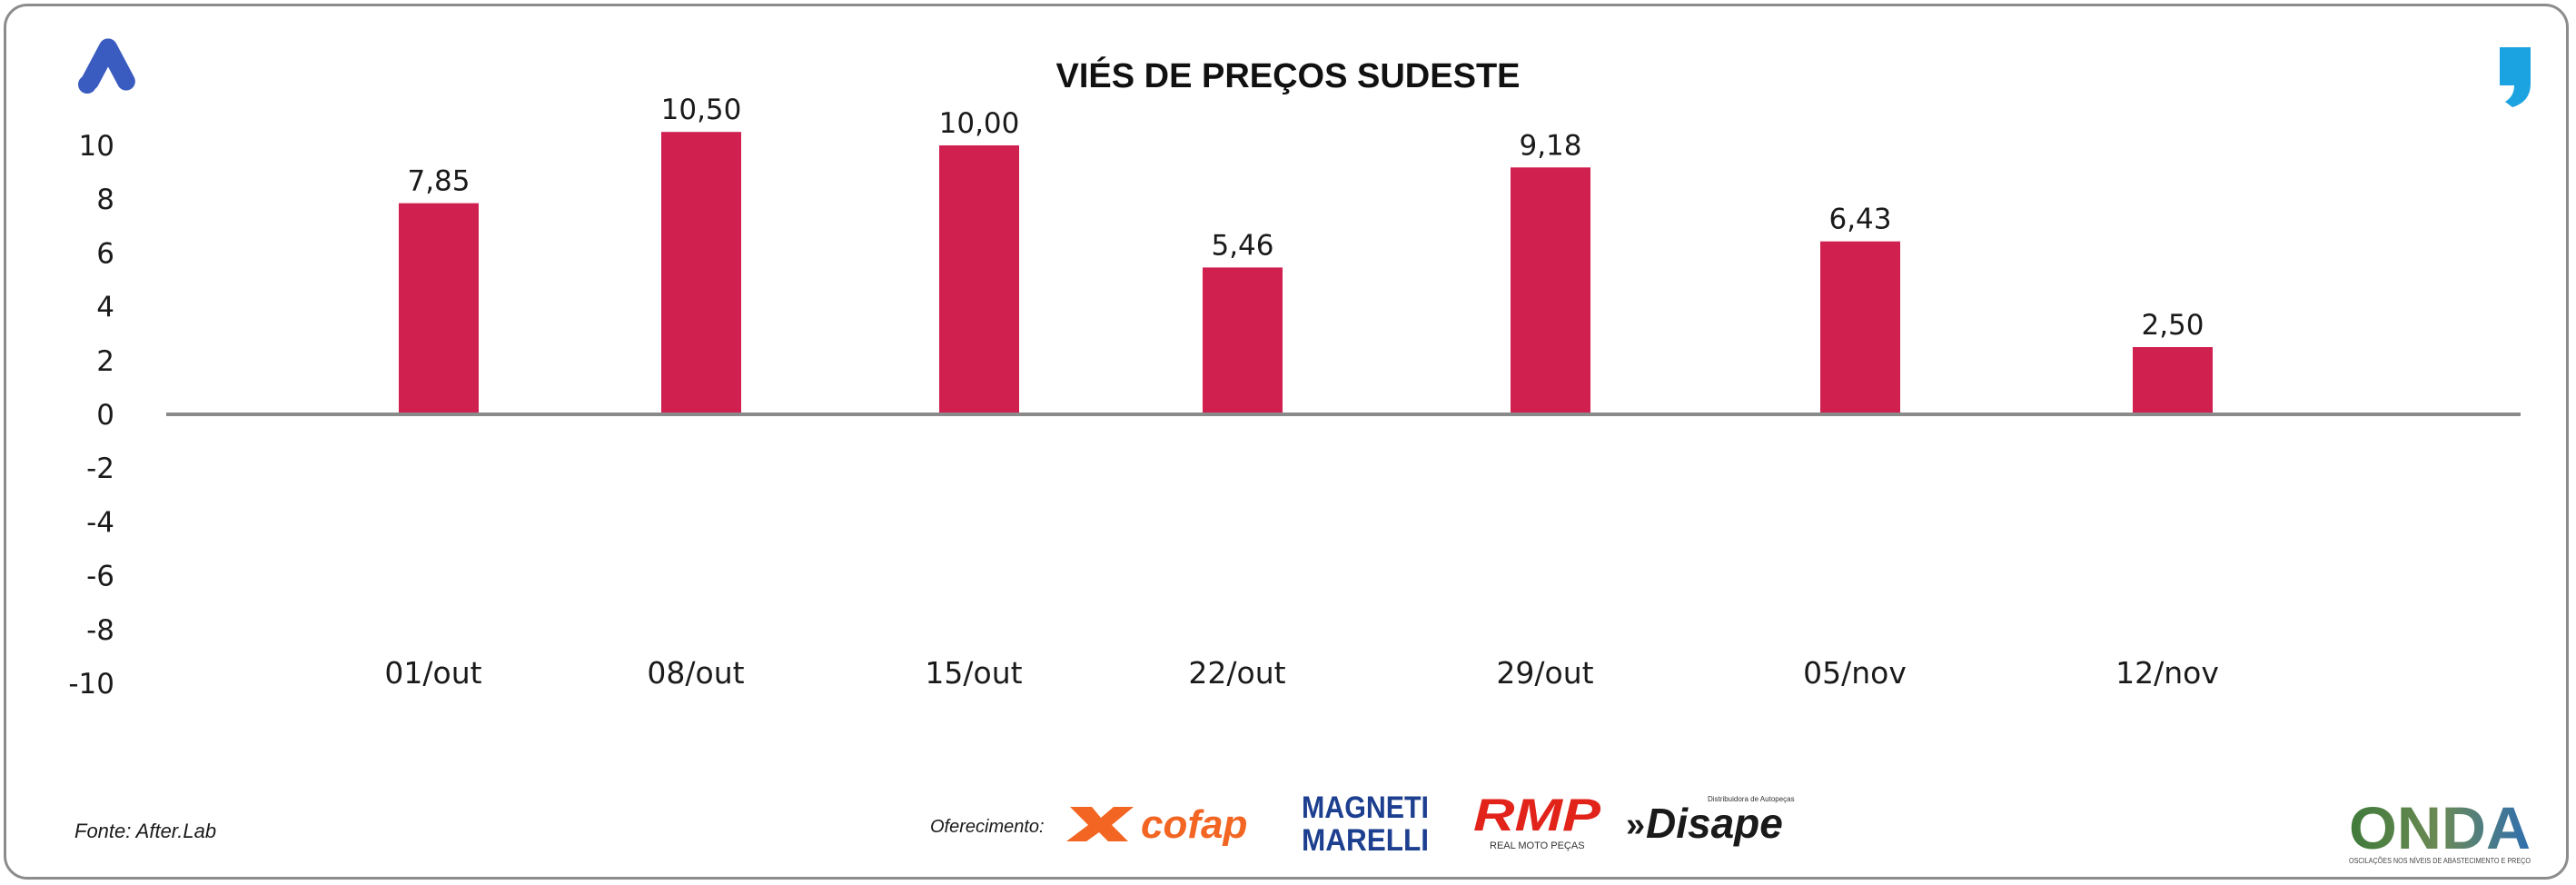 Image resolution: width=2576 pixels, height=885 pixels. Describe the element at coordinates (2515, 77) in the screenshot. I see `quote-mark-icon` at that location.